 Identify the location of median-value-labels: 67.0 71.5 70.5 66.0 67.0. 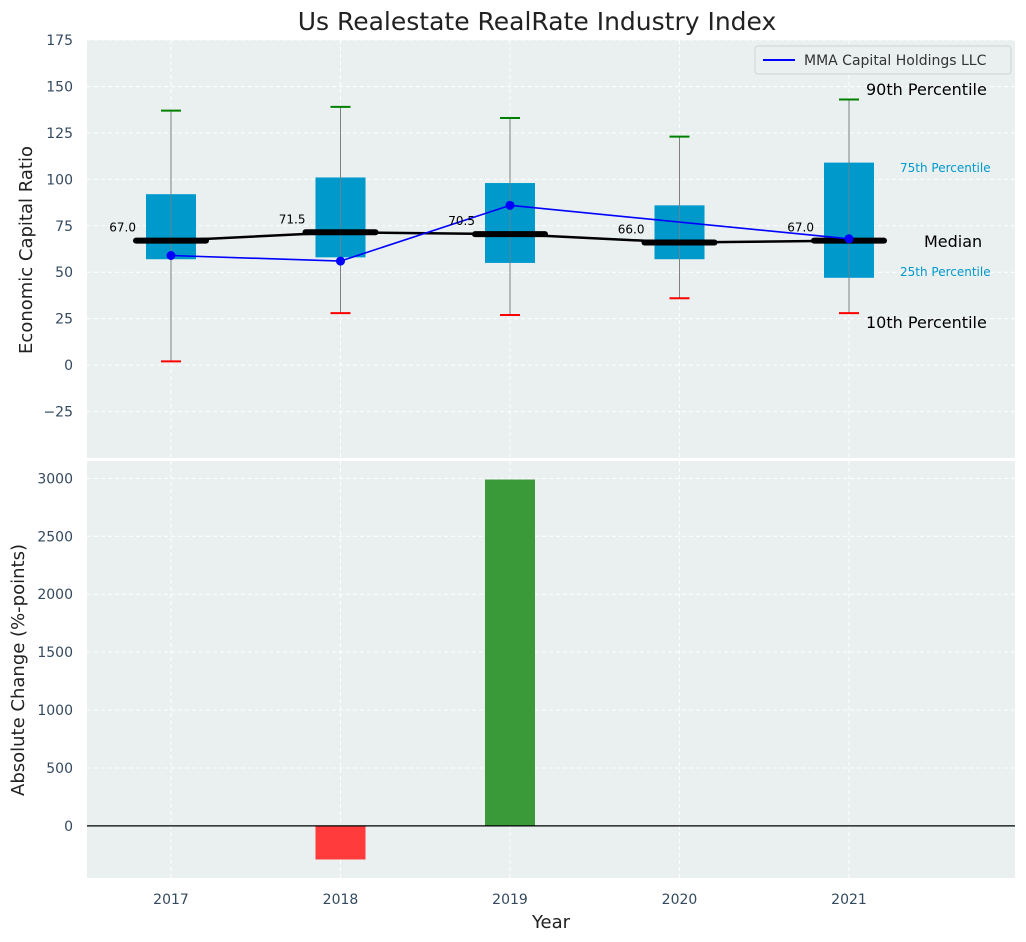
(461, 224).